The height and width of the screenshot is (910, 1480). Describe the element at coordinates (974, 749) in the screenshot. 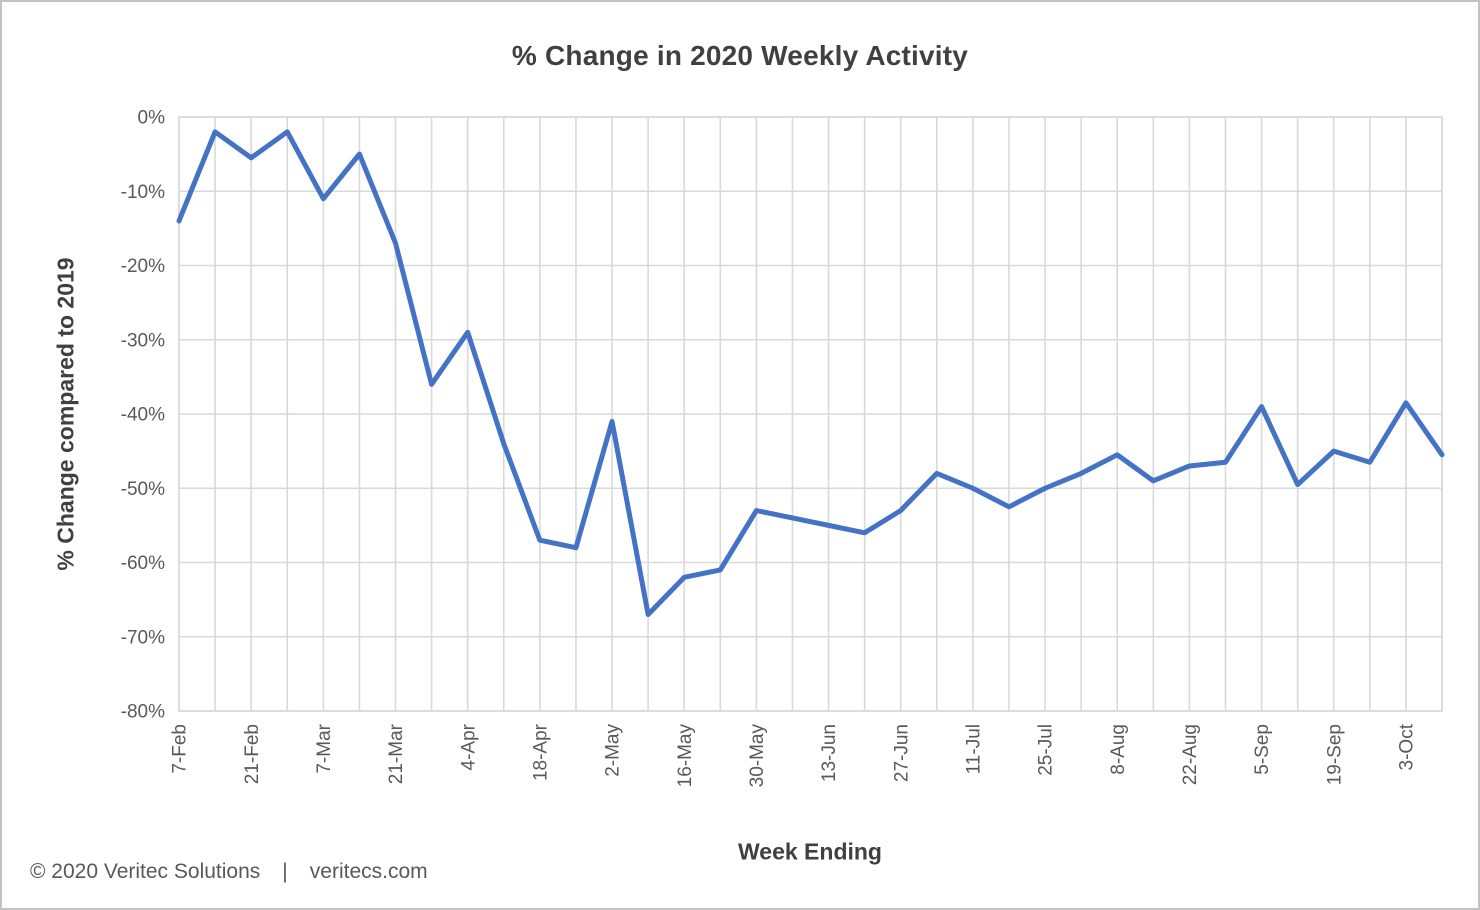

I see `x-tick-label: 11-Jul` at that location.